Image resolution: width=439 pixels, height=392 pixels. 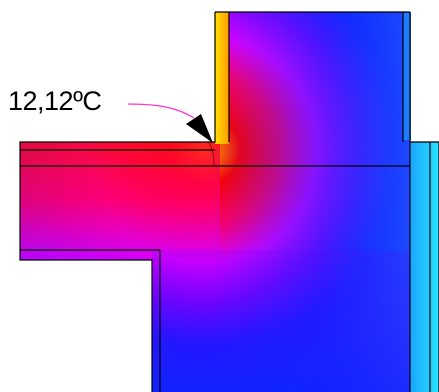 I want to click on leader-line, so click(x=161, y=111).